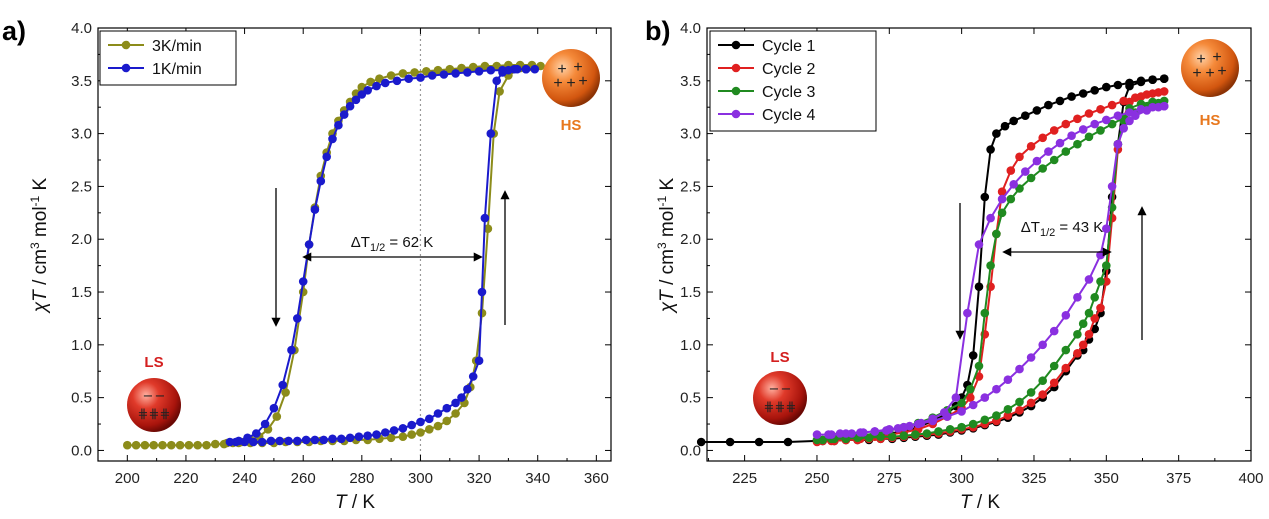  Describe the element at coordinates (14, 31) in the screenshot. I see `panel-a-letter: a)` at that location.